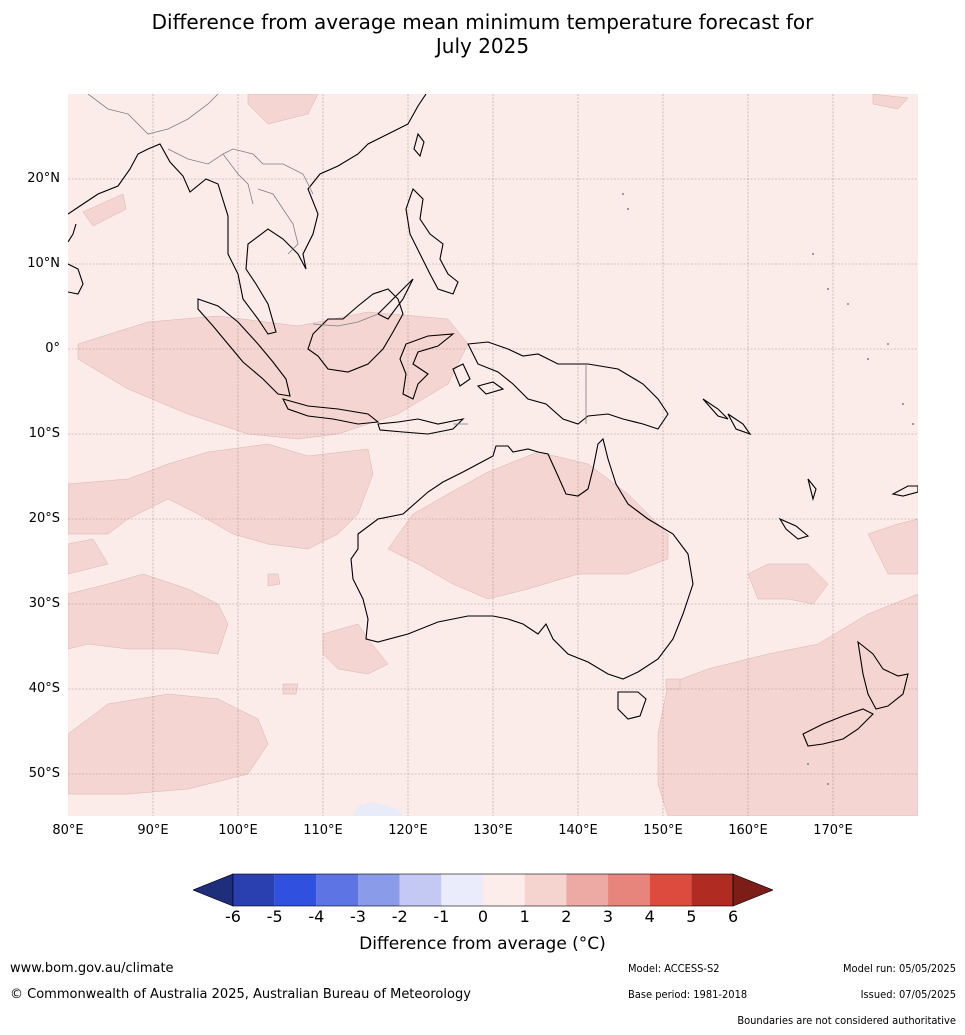 This screenshot has width=965, height=1035. Describe the element at coordinates (408, 830) in the screenshot. I see `lon-label-120e: 120°E` at that location.